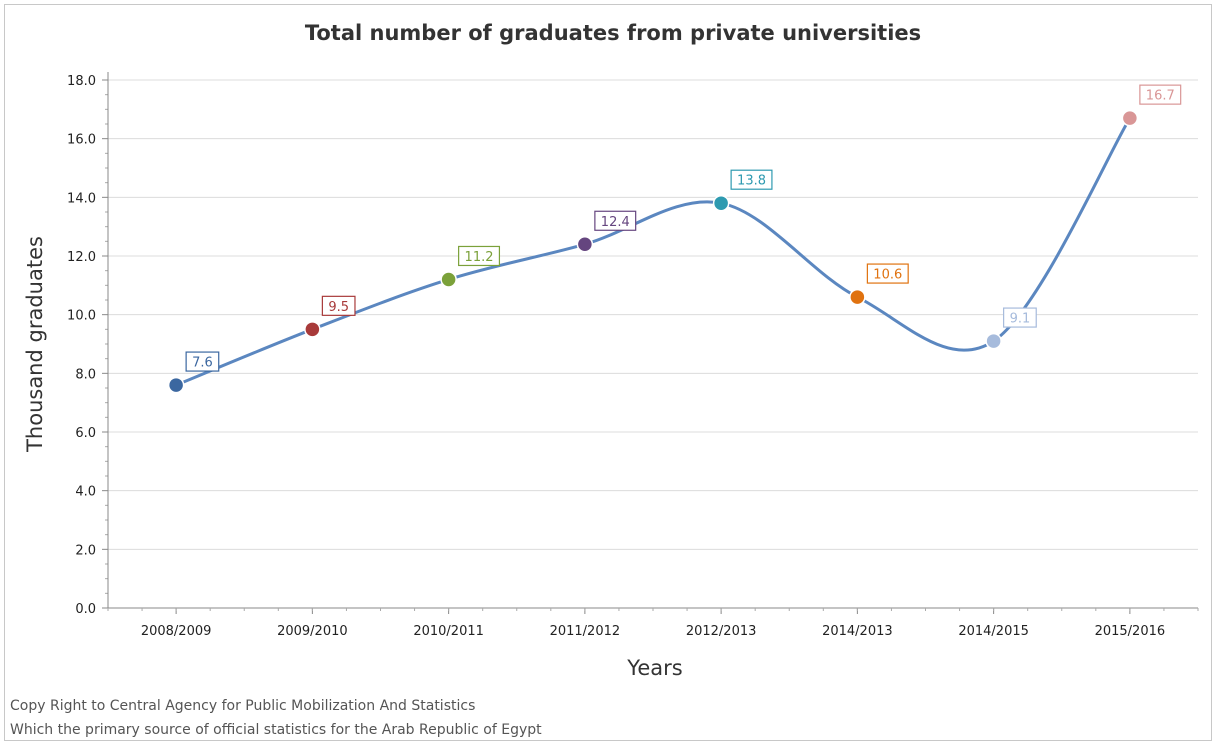 The height and width of the screenshot is (747, 1218). I want to click on x-tick-label: 2015/2016, so click(1130, 631).